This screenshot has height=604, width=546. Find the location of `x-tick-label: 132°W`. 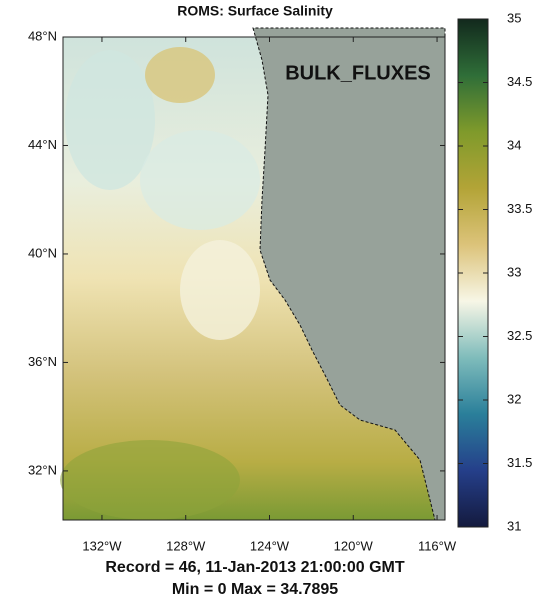

x-tick-label: 132°W is located at coordinates (102, 545).